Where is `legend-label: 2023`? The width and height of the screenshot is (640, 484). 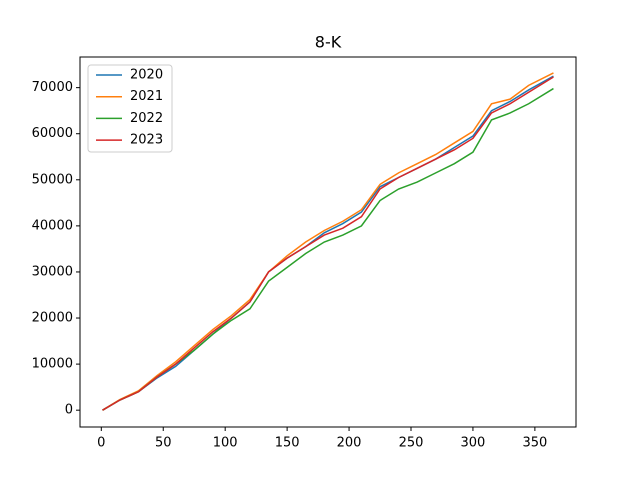
legend-label: 2023 is located at coordinates (146, 140).